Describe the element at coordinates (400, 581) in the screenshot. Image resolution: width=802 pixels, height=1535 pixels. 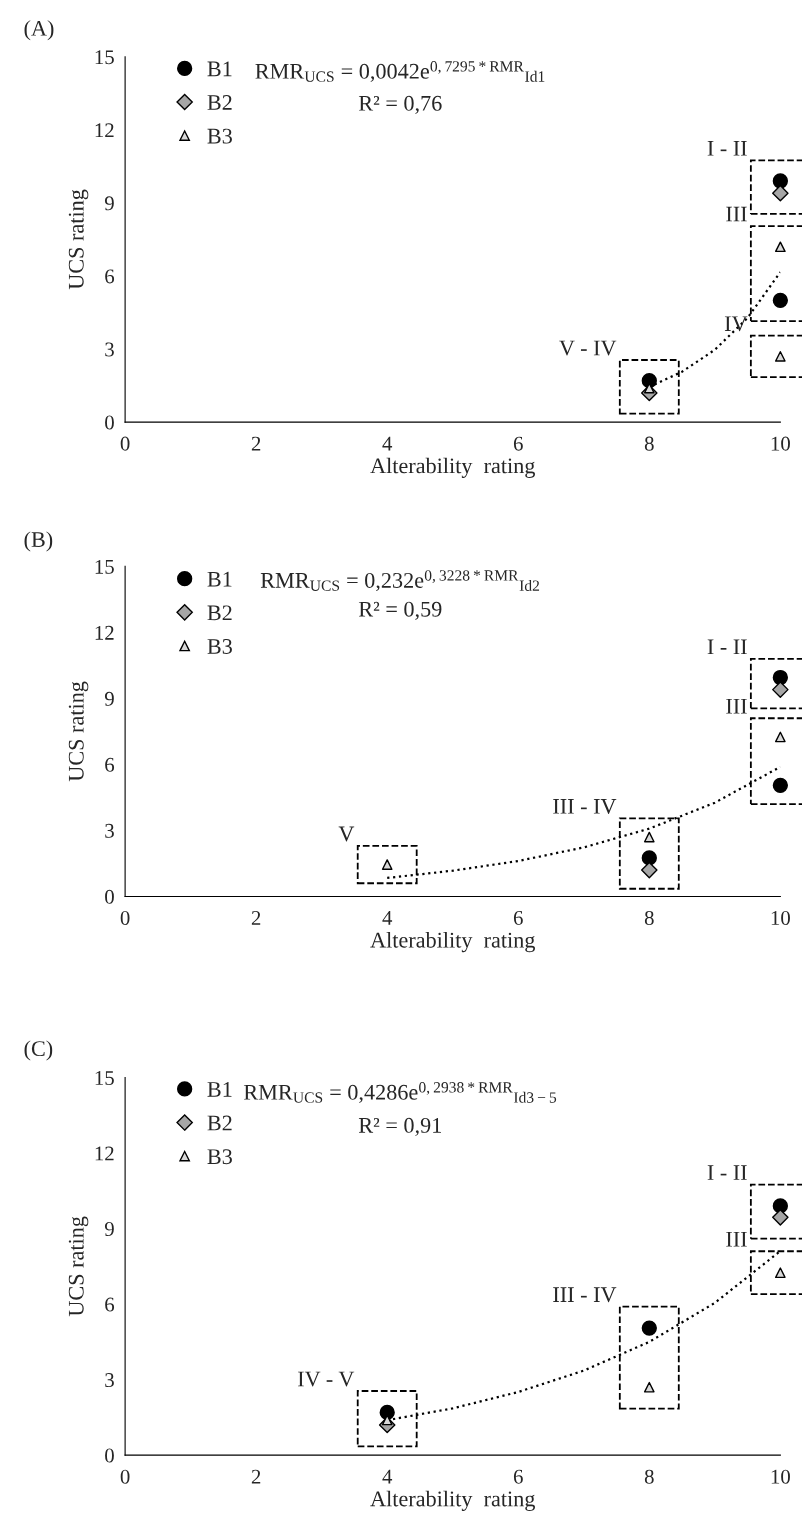
I see `annotation: RMR$_{UCS}$ = 0,232e$^{0,3228*RMR}$$_{Id2}$` at that location.